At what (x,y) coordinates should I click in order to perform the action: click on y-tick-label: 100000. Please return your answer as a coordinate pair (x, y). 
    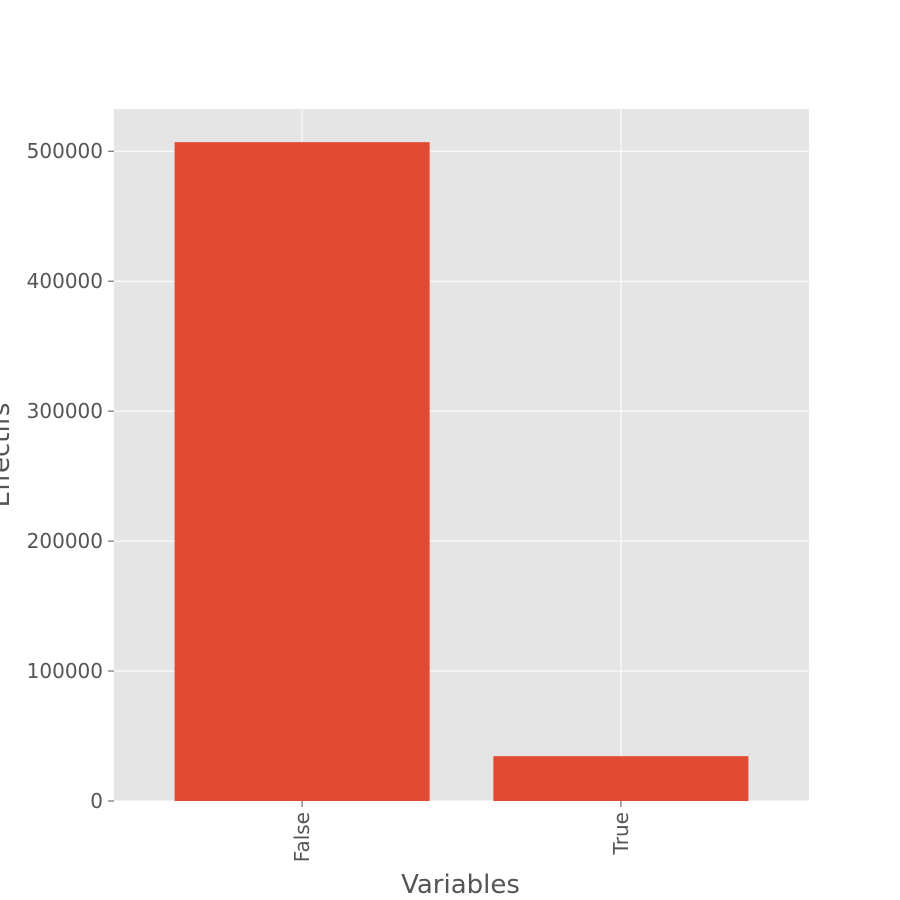
    Looking at the image, I should click on (65, 671).